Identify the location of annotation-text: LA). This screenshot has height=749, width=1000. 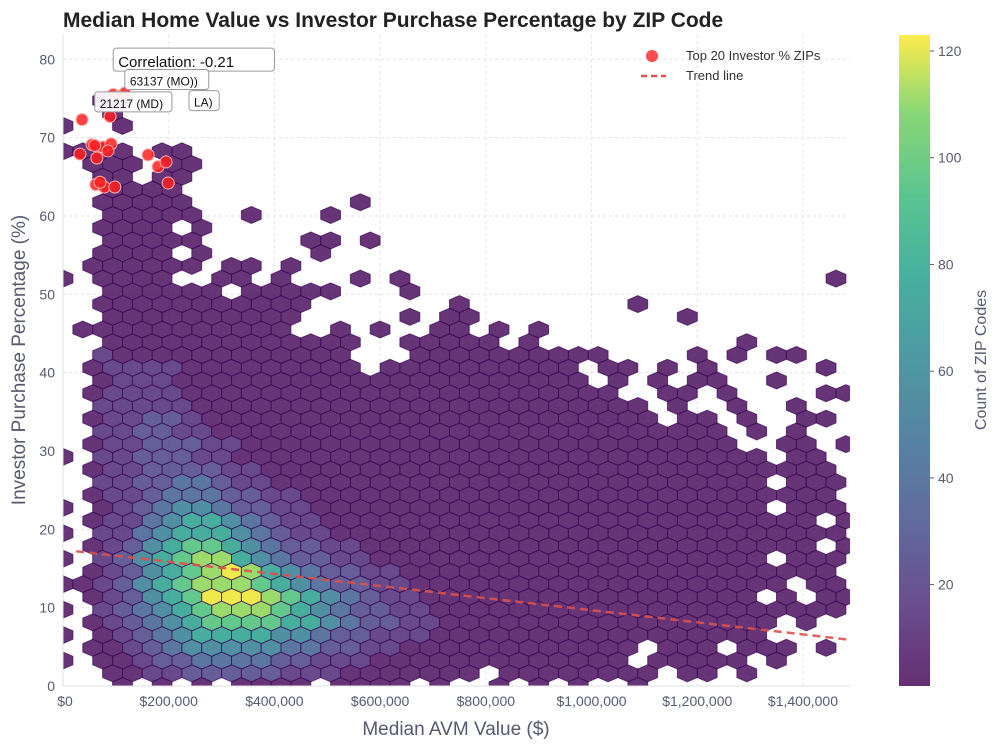
(203, 103).